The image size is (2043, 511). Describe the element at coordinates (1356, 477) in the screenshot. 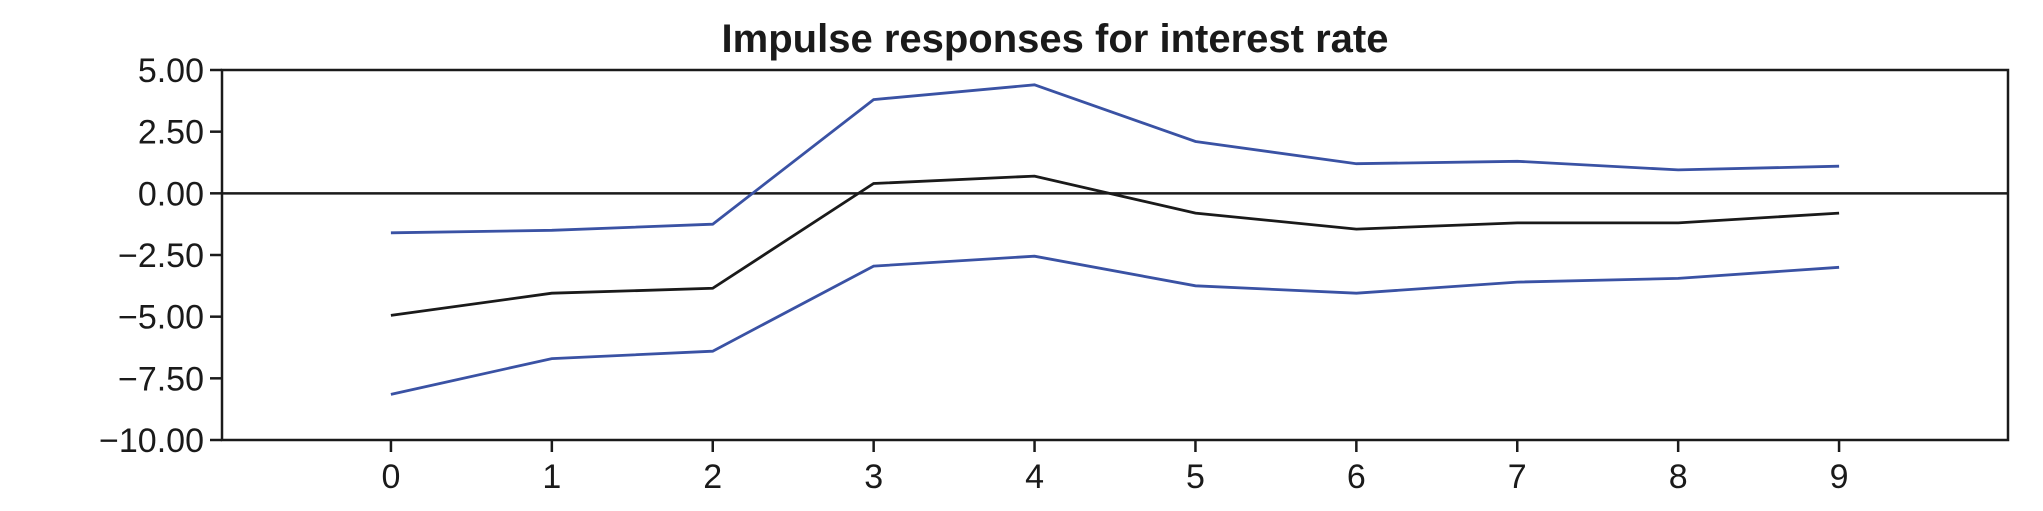

I see `x-tick-label: 6` at that location.